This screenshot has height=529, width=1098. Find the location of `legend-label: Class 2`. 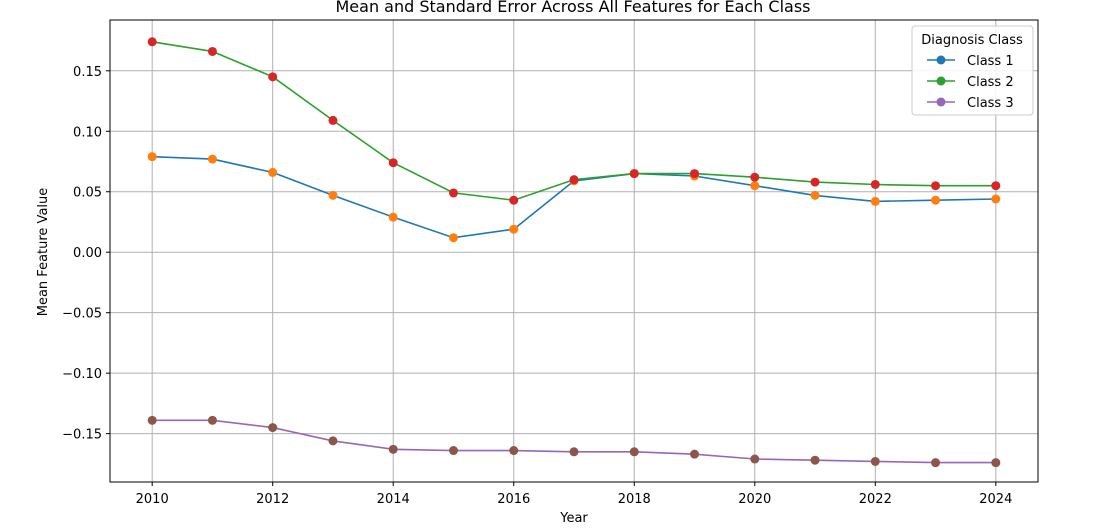

legend-label: Class 2 is located at coordinates (990, 82).